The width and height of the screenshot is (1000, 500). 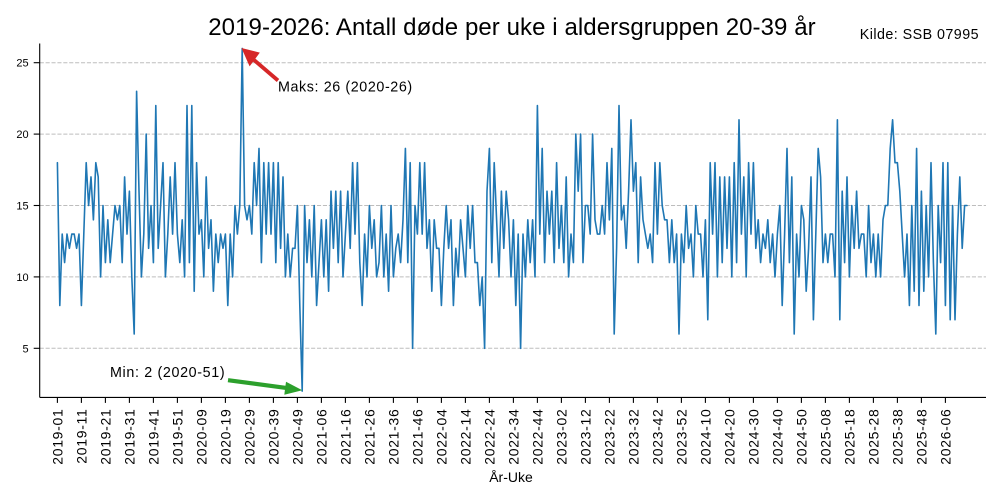 I want to click on svg-text: 2023-52, so click(x=681, y=437).